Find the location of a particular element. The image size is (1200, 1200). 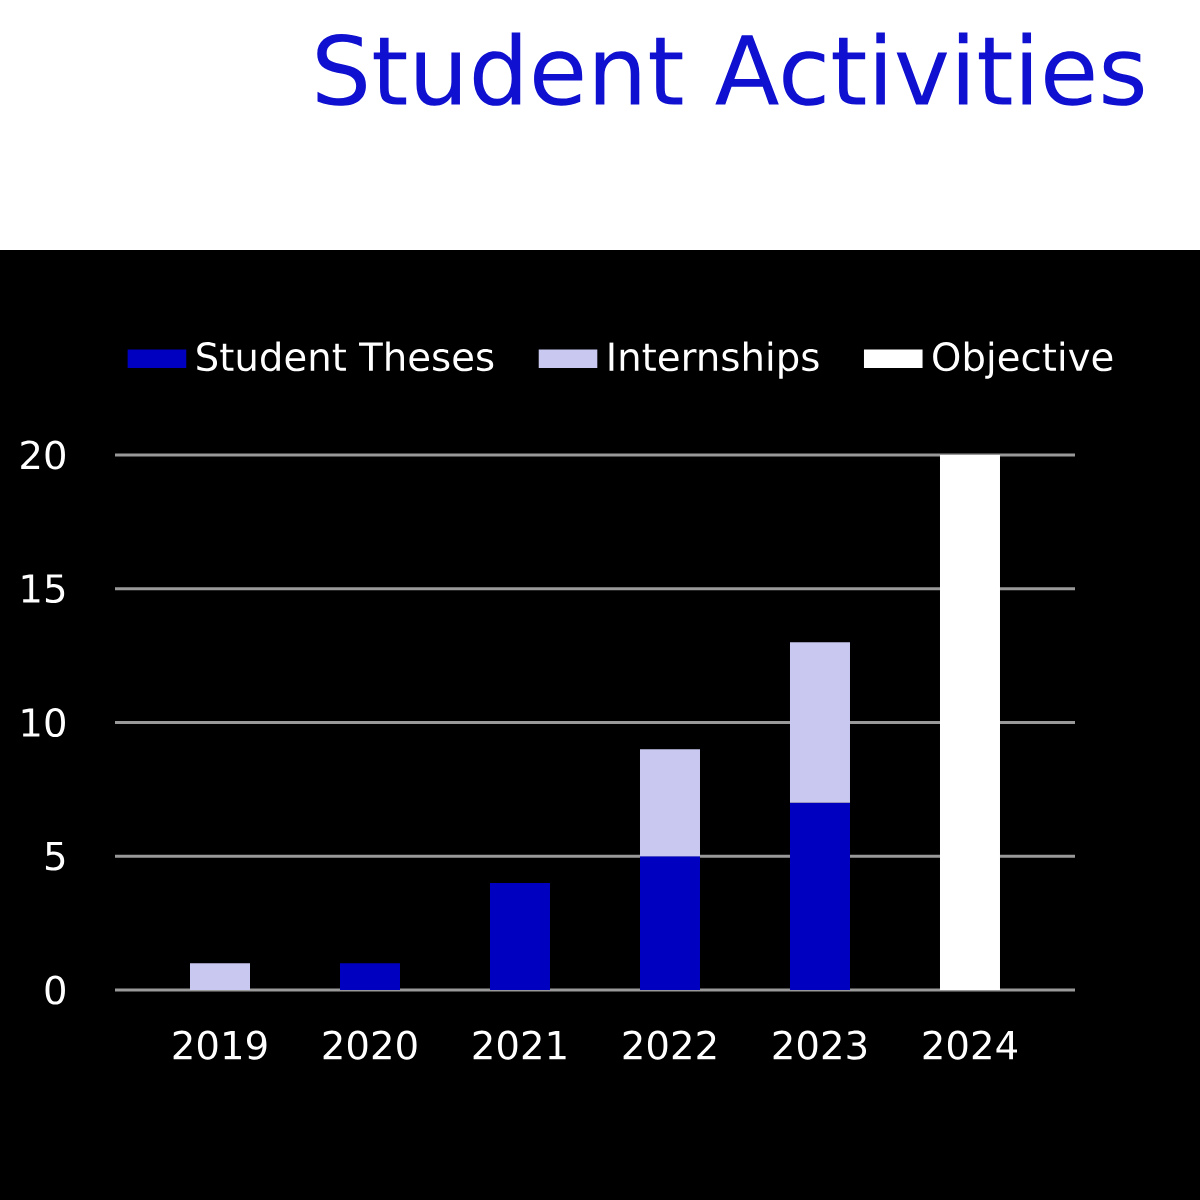

y-tick-label: 5 is located at coordinates (55, 856).